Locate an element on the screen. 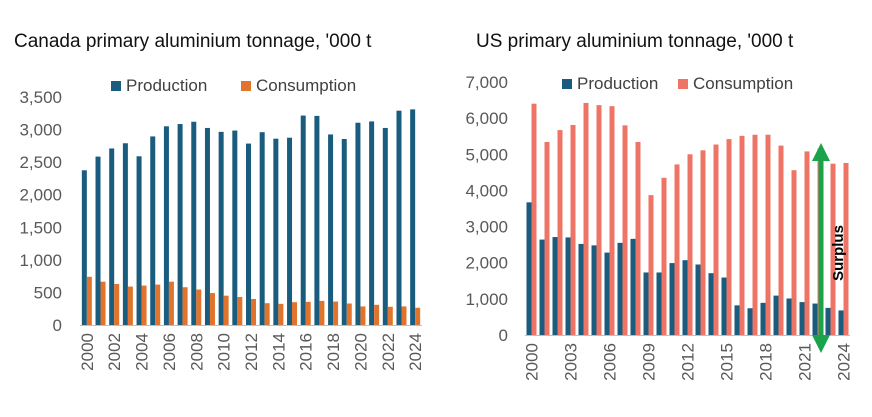 The image size is (872, 417). us-surplus-arrow-head-down is located at coordinates (821, 344).